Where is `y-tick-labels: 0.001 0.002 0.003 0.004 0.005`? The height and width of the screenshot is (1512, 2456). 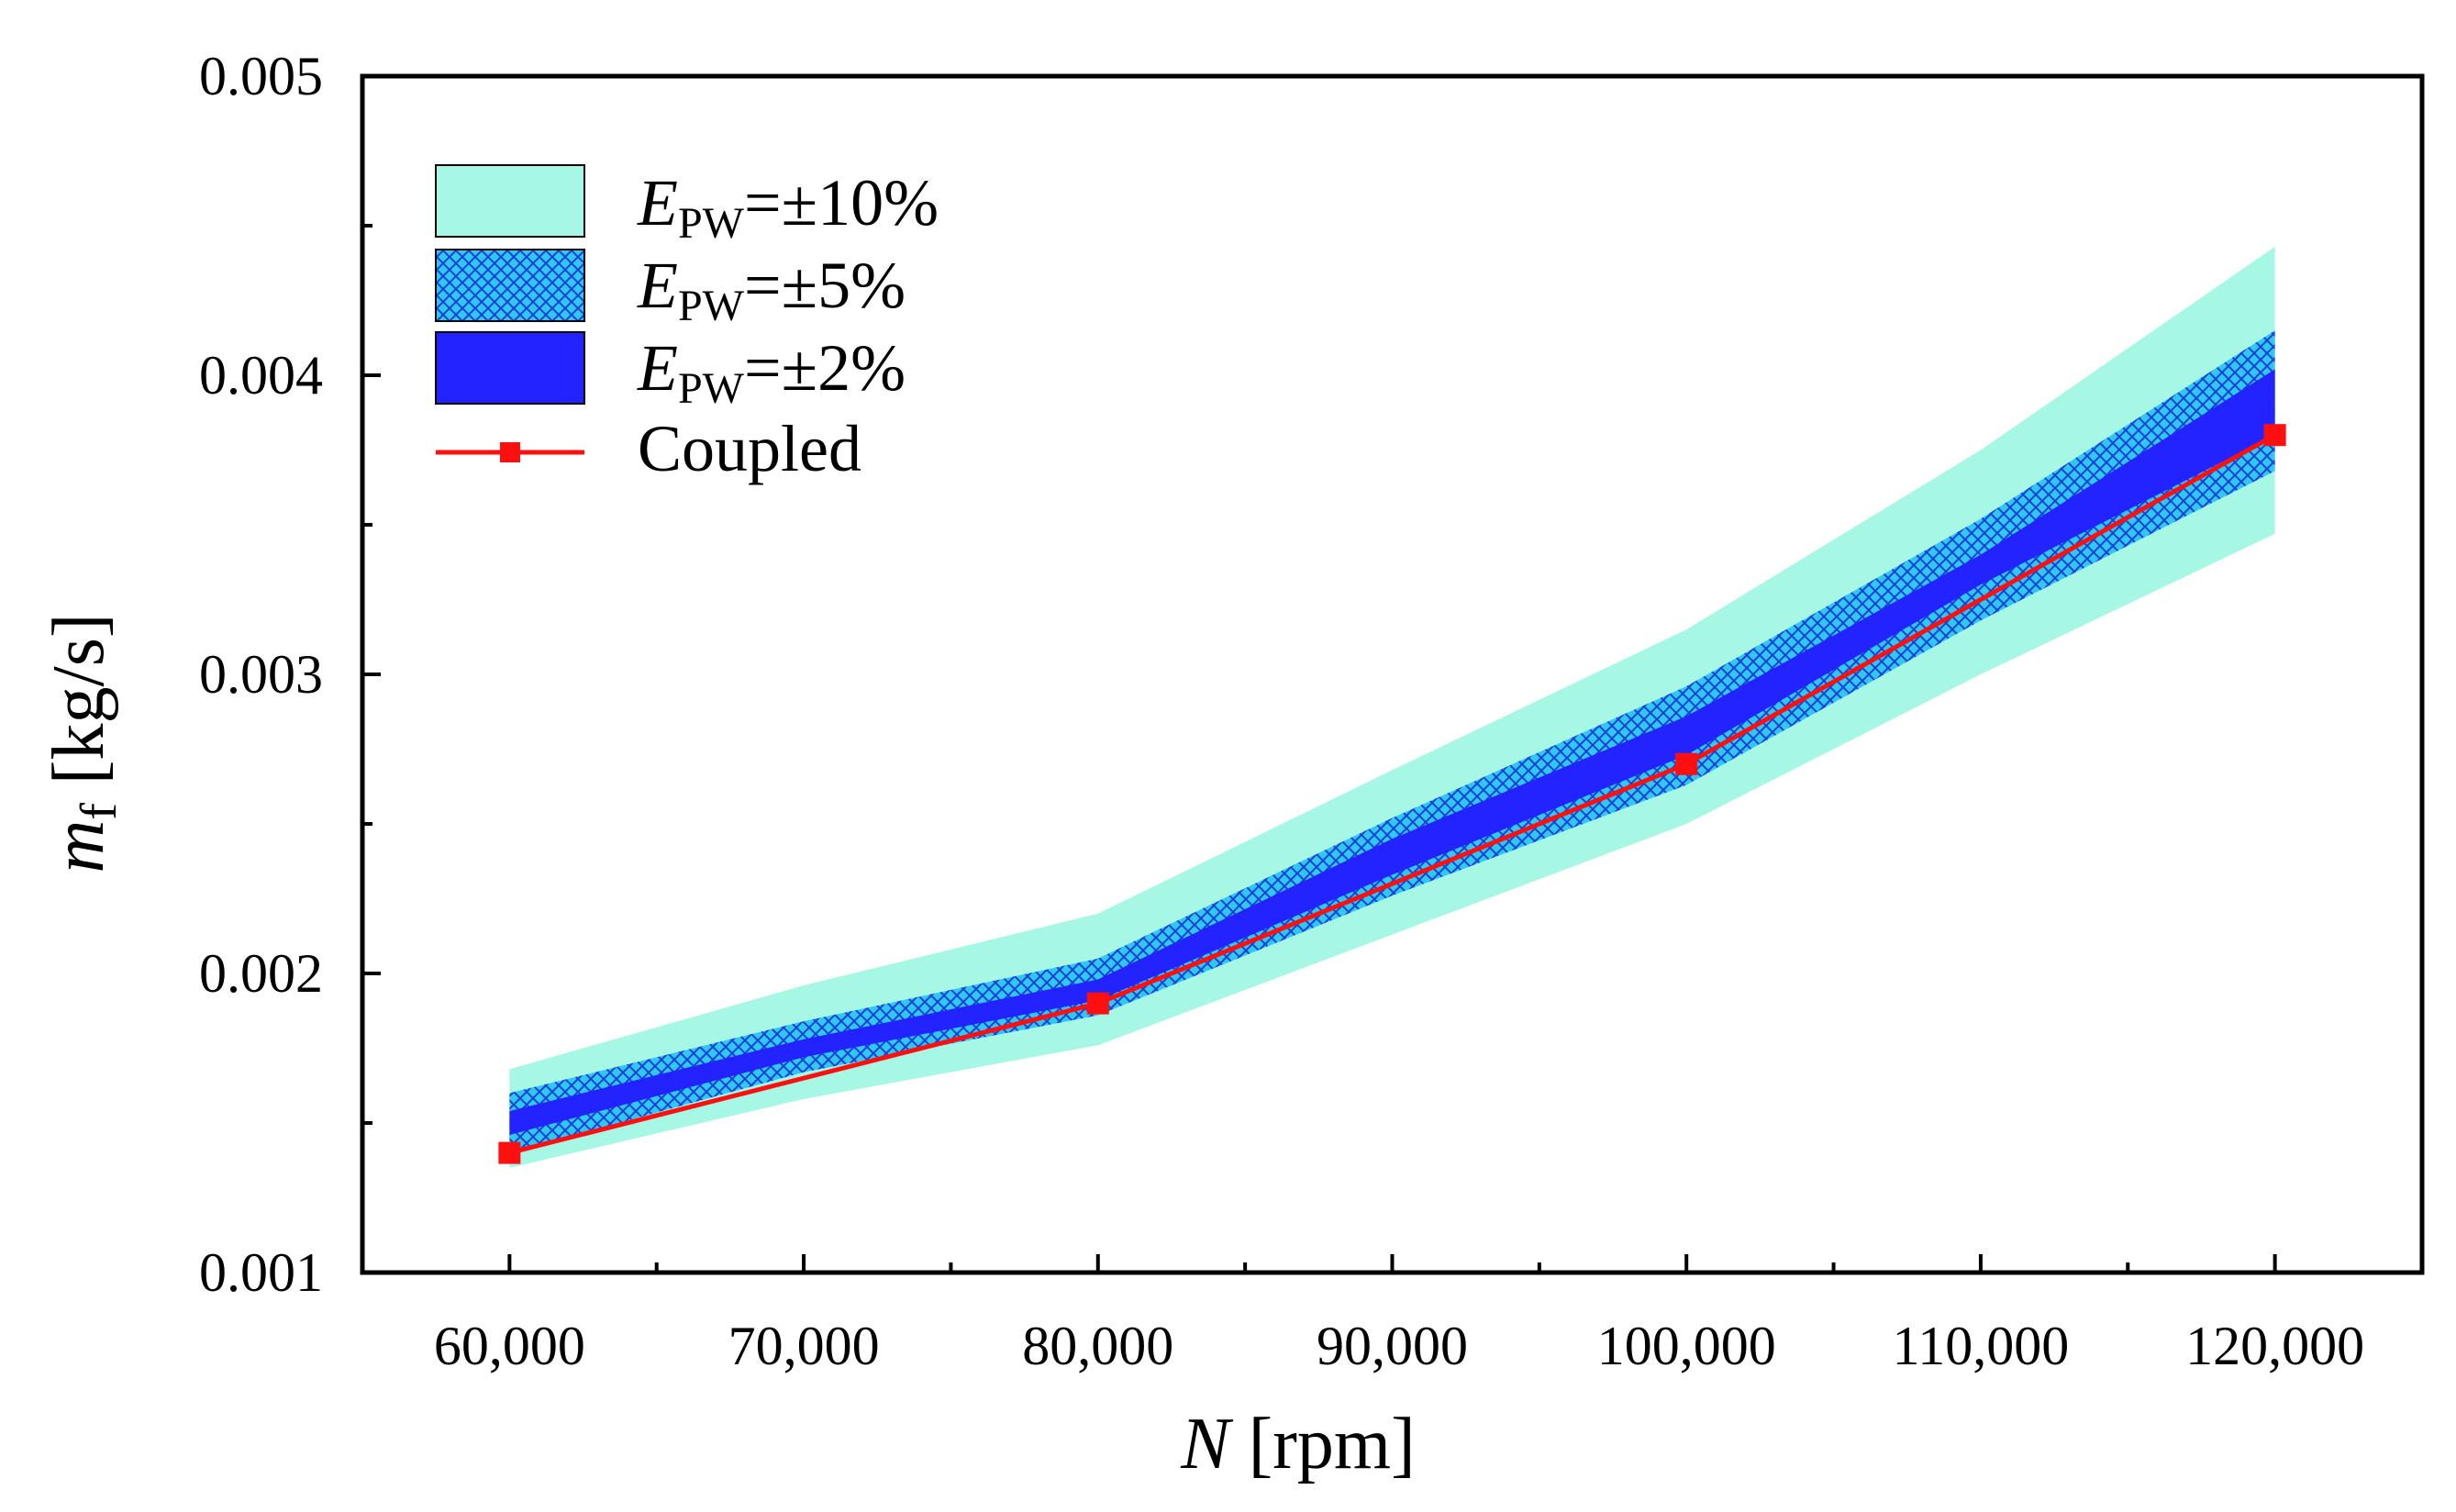 y-tick-labels: 0.001 0.002 0.003 0.004 0.005 is located at coordinates (261, 675).